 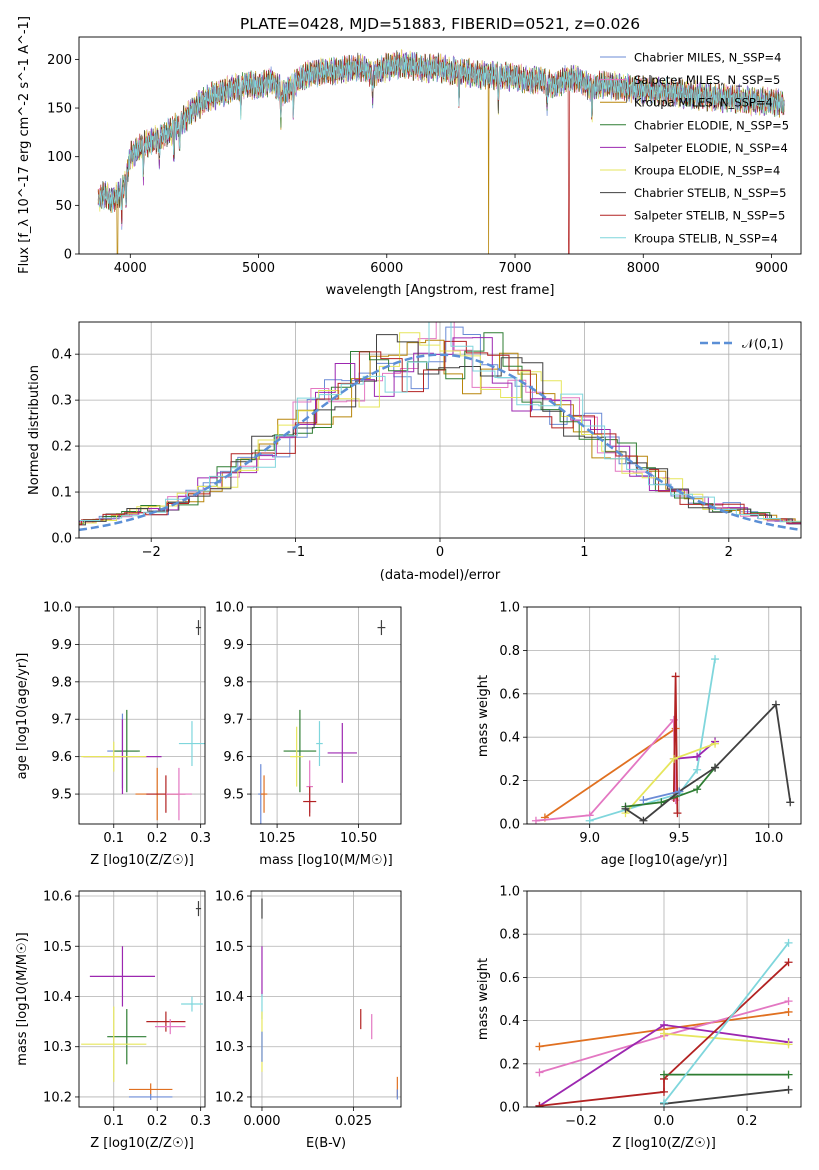 What do you see at coordinates (142, 999) in the screenshot?
I see `mass-vs-Z-plot-area` at bounding box center [142, 999].